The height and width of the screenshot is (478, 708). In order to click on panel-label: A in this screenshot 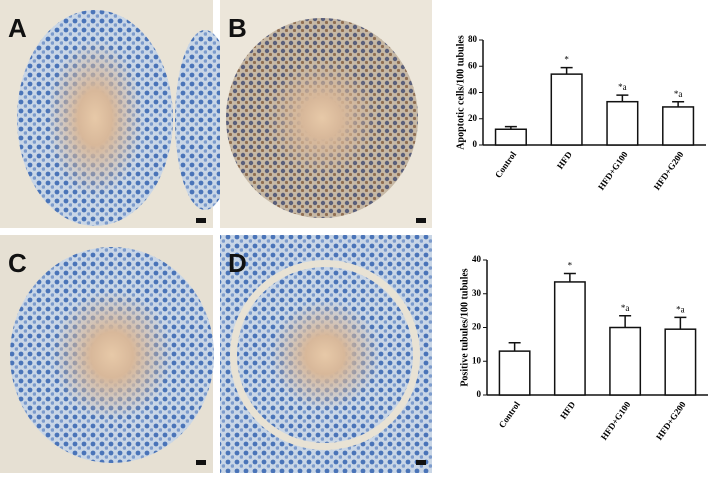, I will do `click(17, 28)`.